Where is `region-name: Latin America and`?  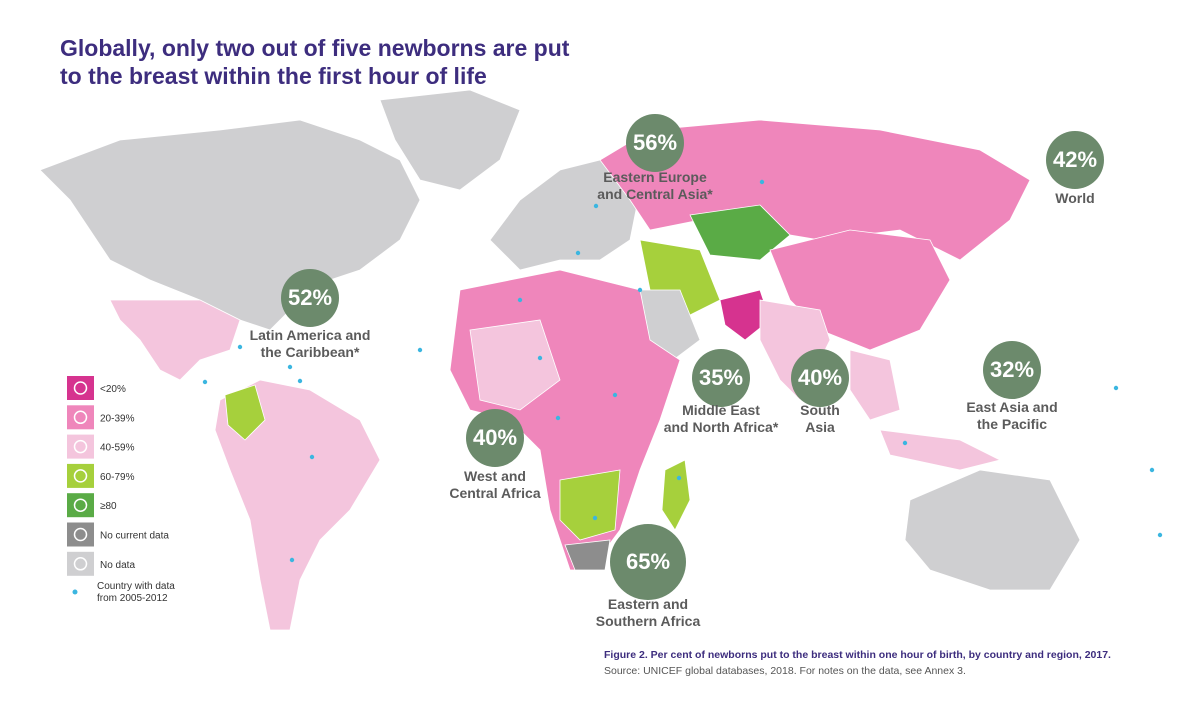 region-name: Latin America and is located at coordinates (310, 335).